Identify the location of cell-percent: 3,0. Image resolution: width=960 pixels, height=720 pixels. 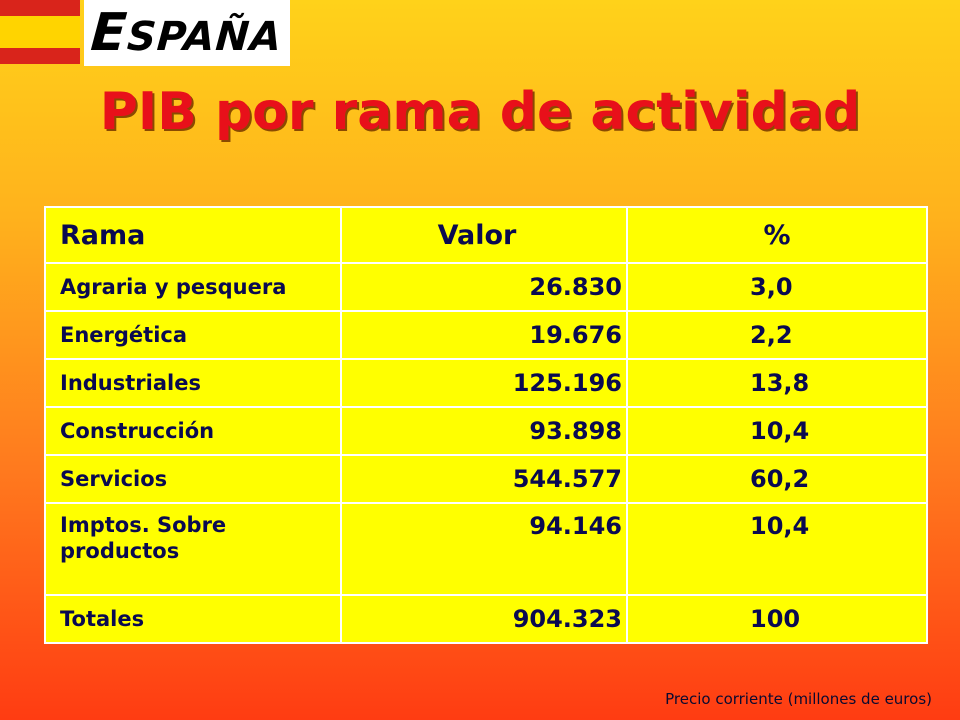
(777, 287).